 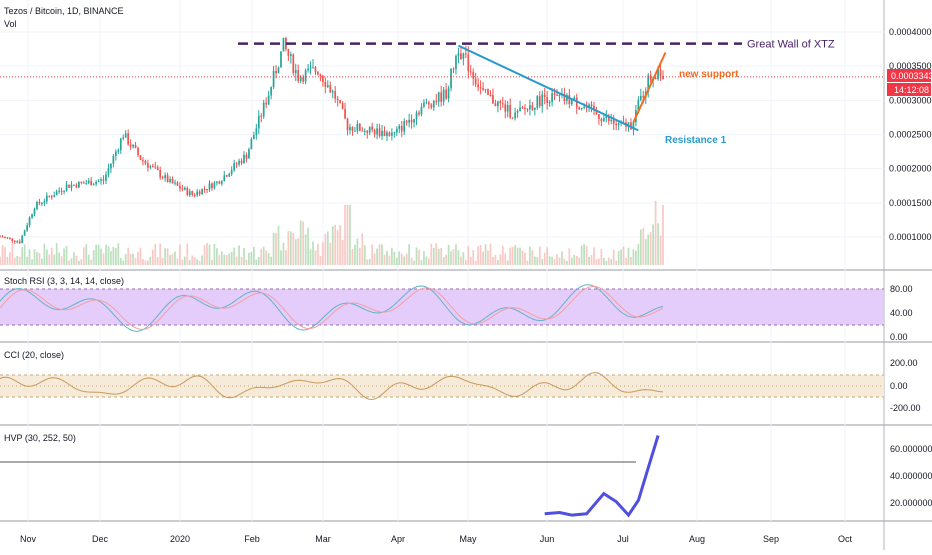 What do you see at coordinates (910, 237) in the screenshot?
I see `price-tick-label: 0.0001000` at bounding box center [910, 237].